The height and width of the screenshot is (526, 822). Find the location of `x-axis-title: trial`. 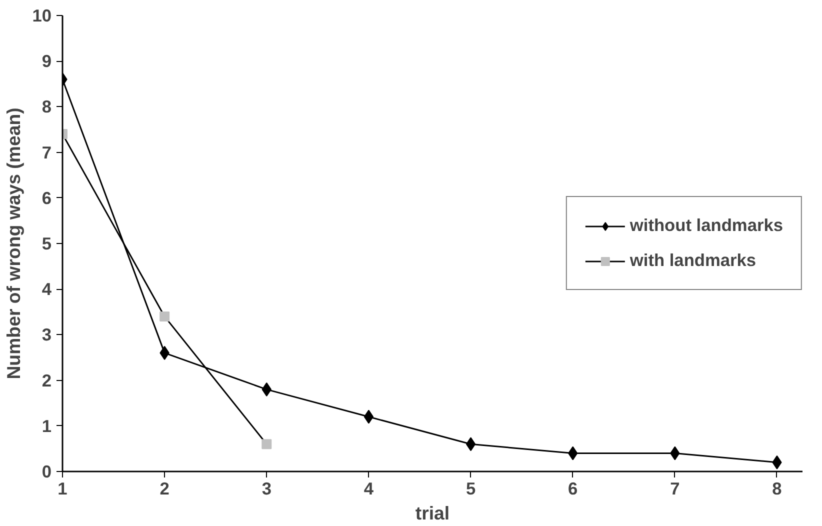

x-axis-title: trial is located at coordinates (432, 513).